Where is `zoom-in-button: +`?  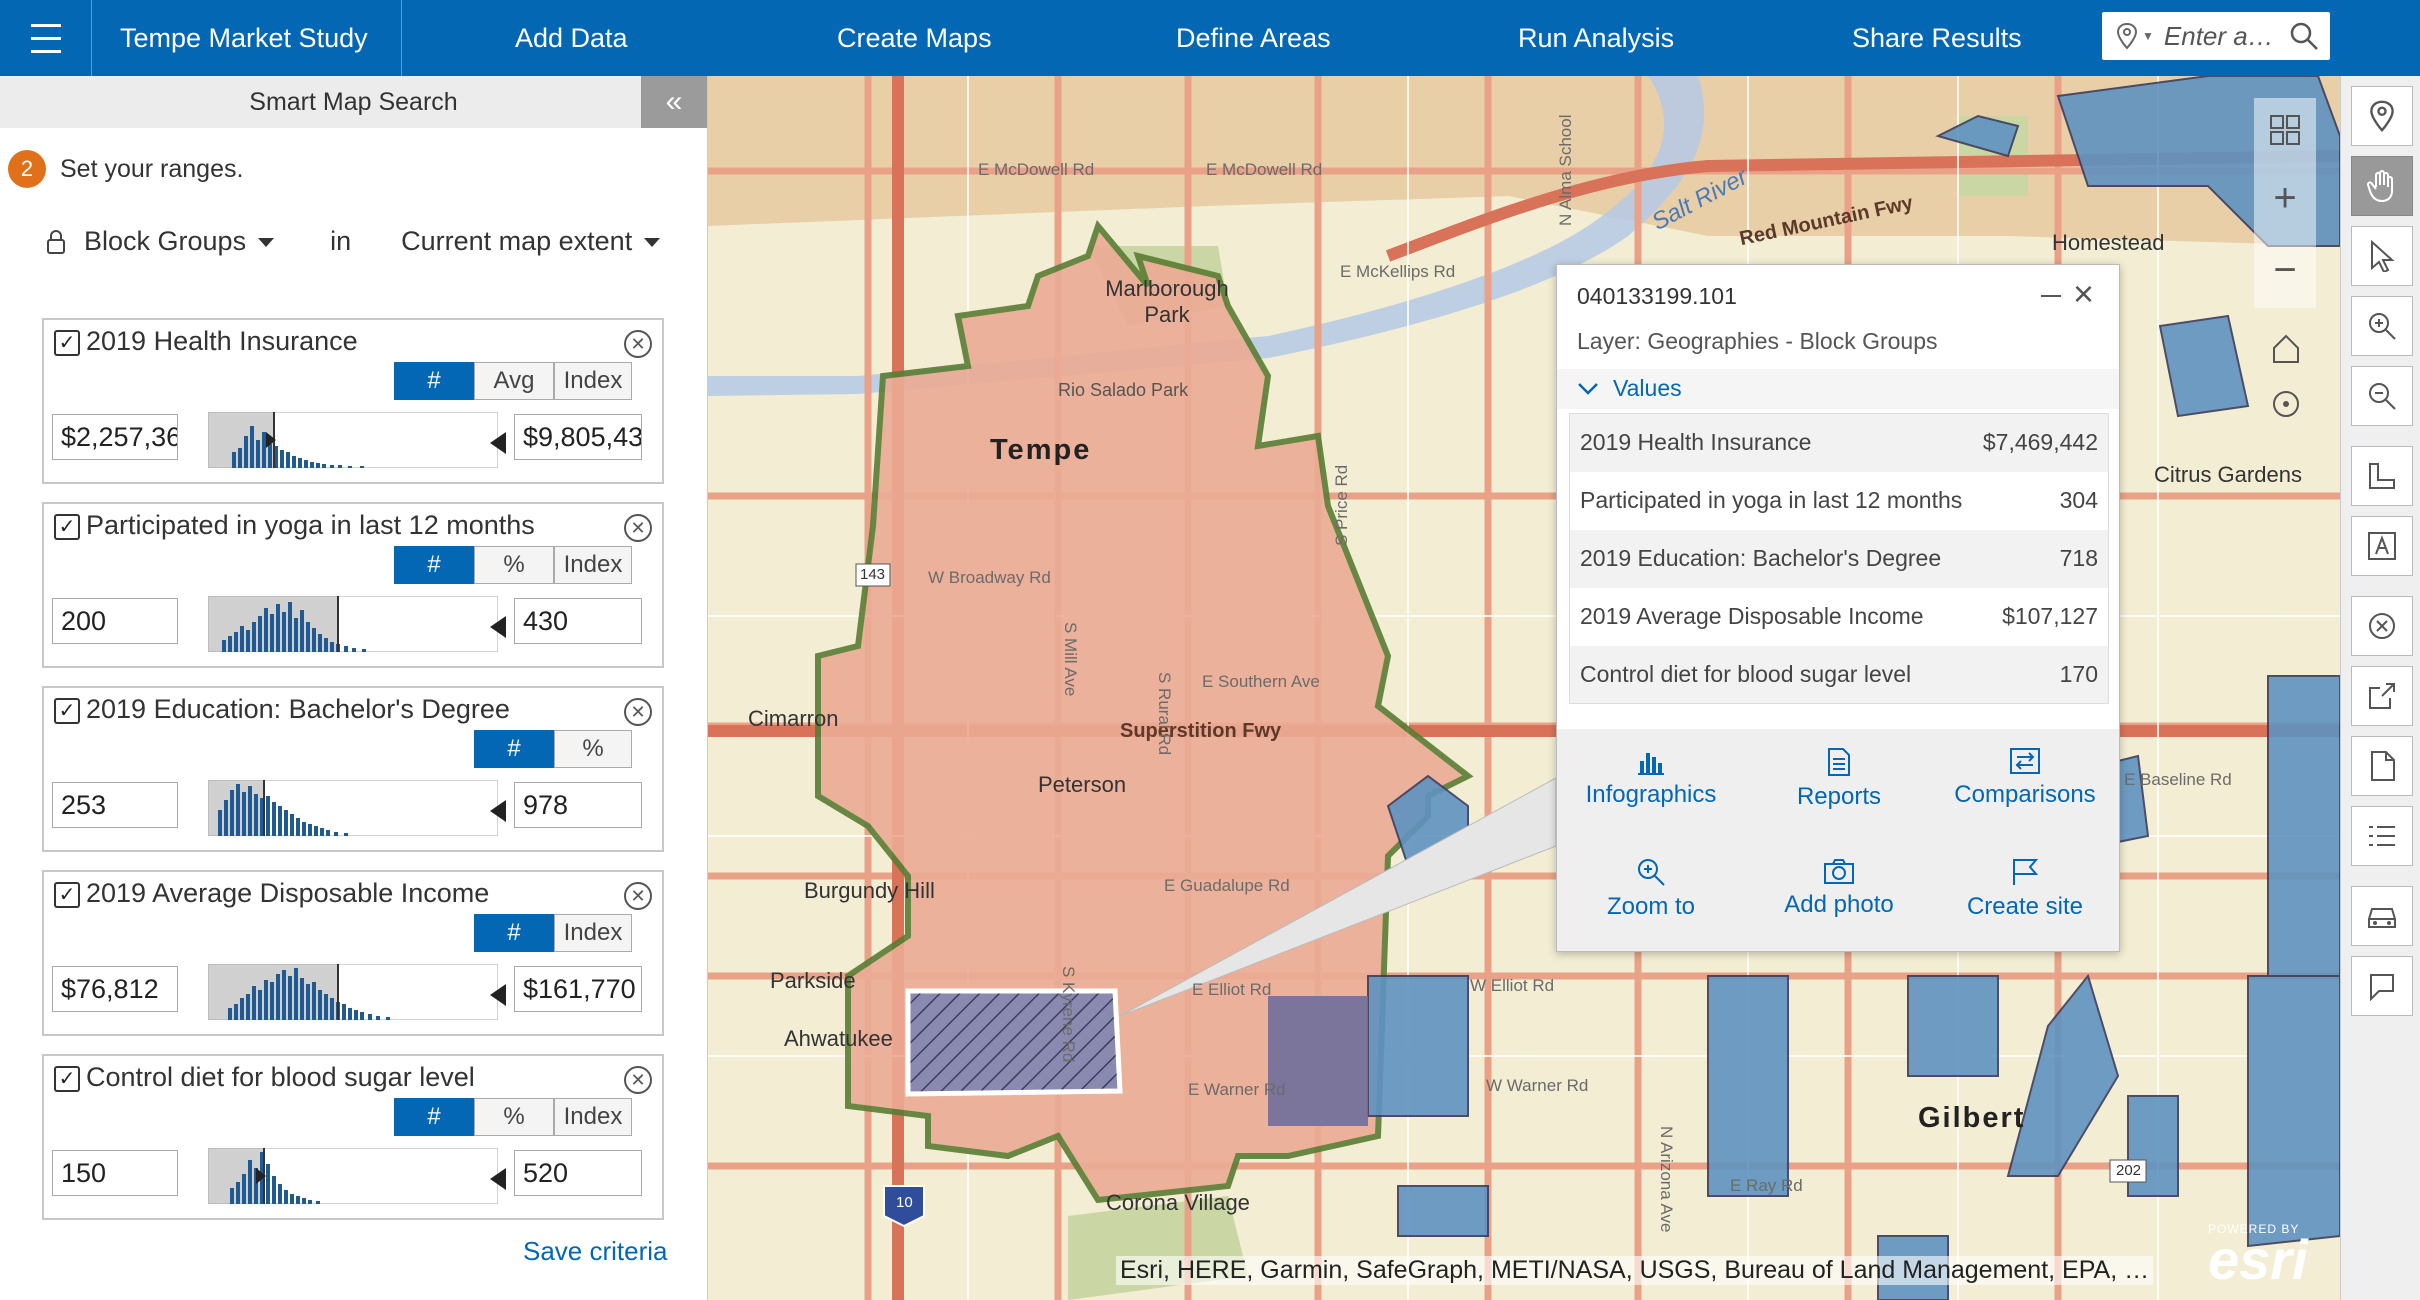
zoom-in-button: + is located at coordinates (2285, 197).